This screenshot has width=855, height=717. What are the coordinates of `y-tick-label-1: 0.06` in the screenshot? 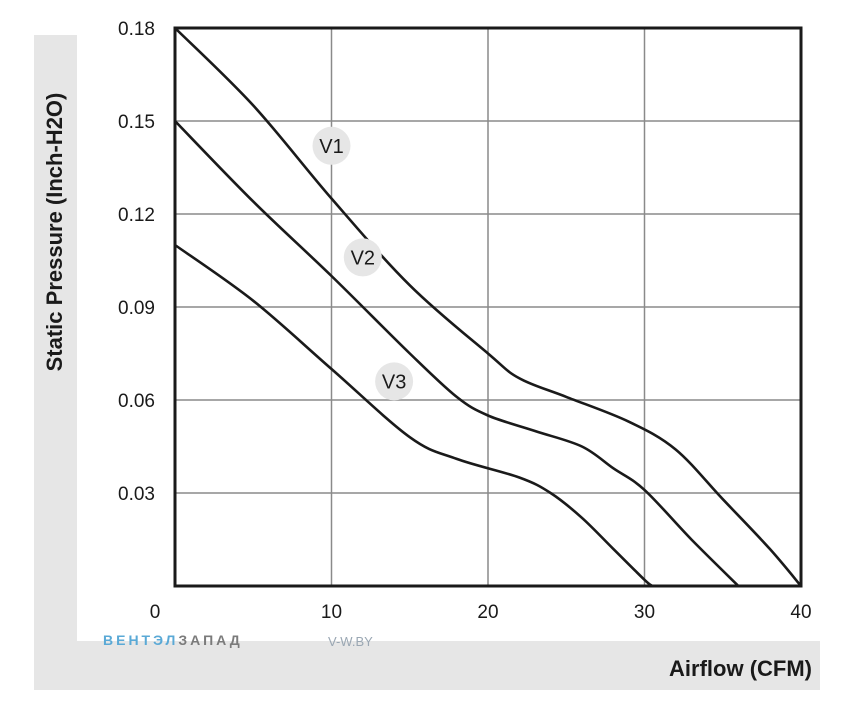 It's located at (136, 401).